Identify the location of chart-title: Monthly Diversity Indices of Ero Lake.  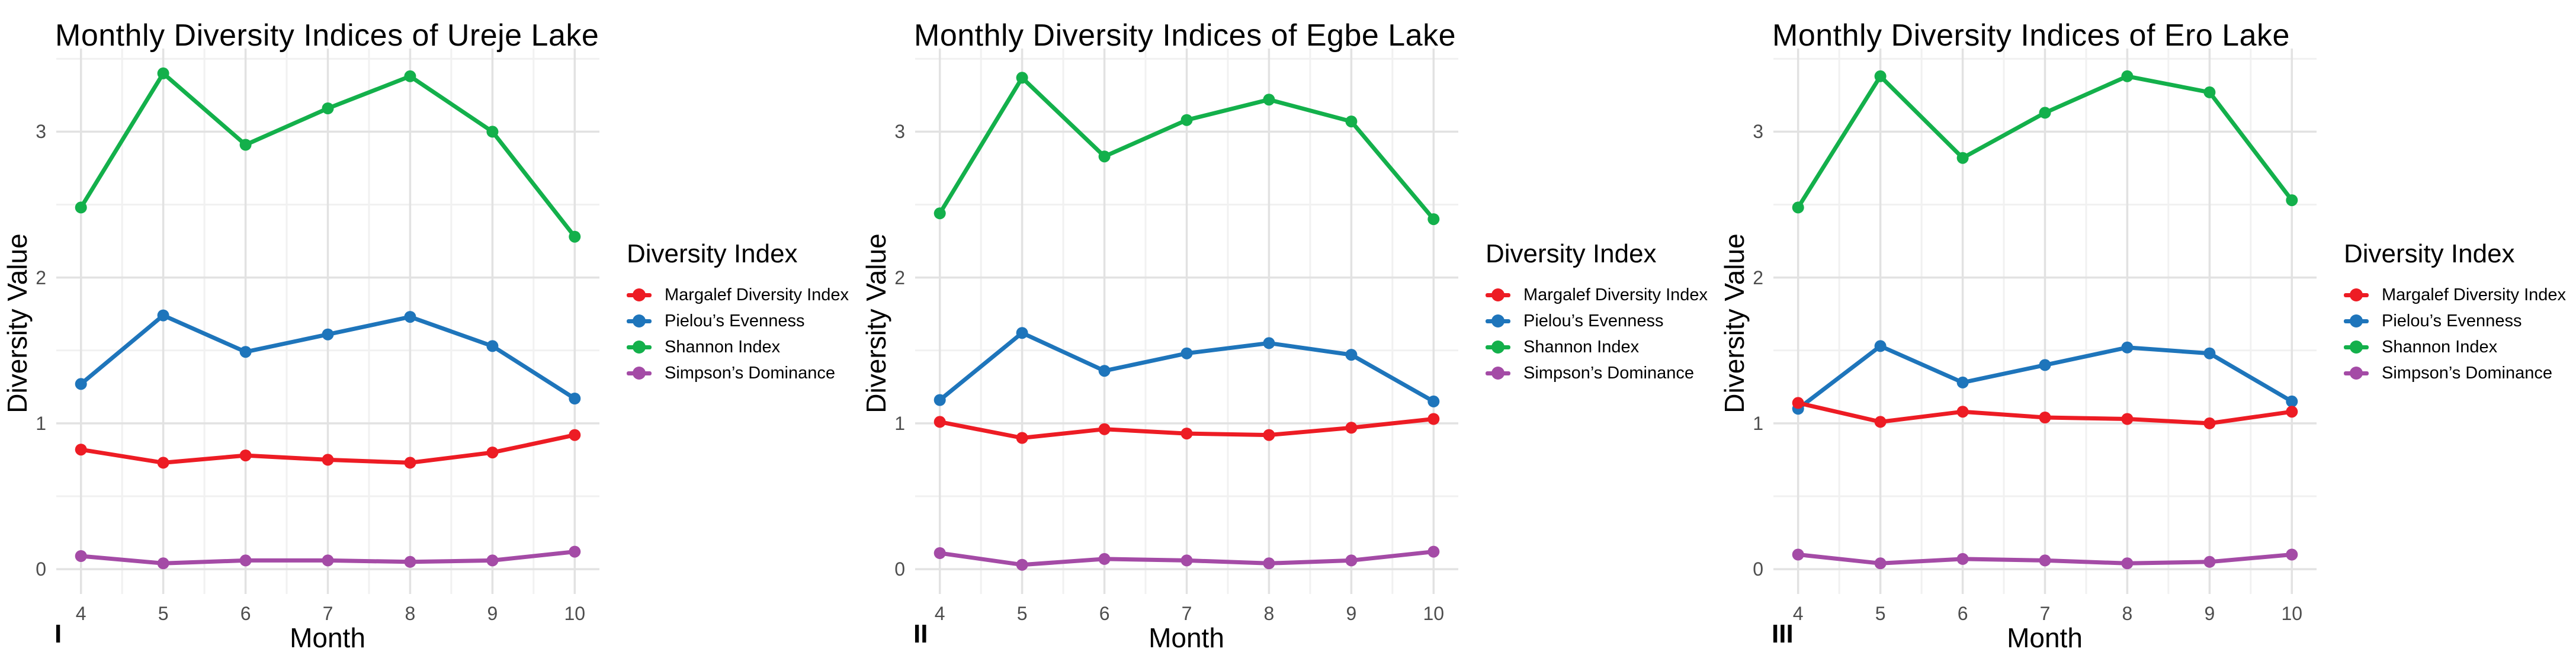
(2031, 35).